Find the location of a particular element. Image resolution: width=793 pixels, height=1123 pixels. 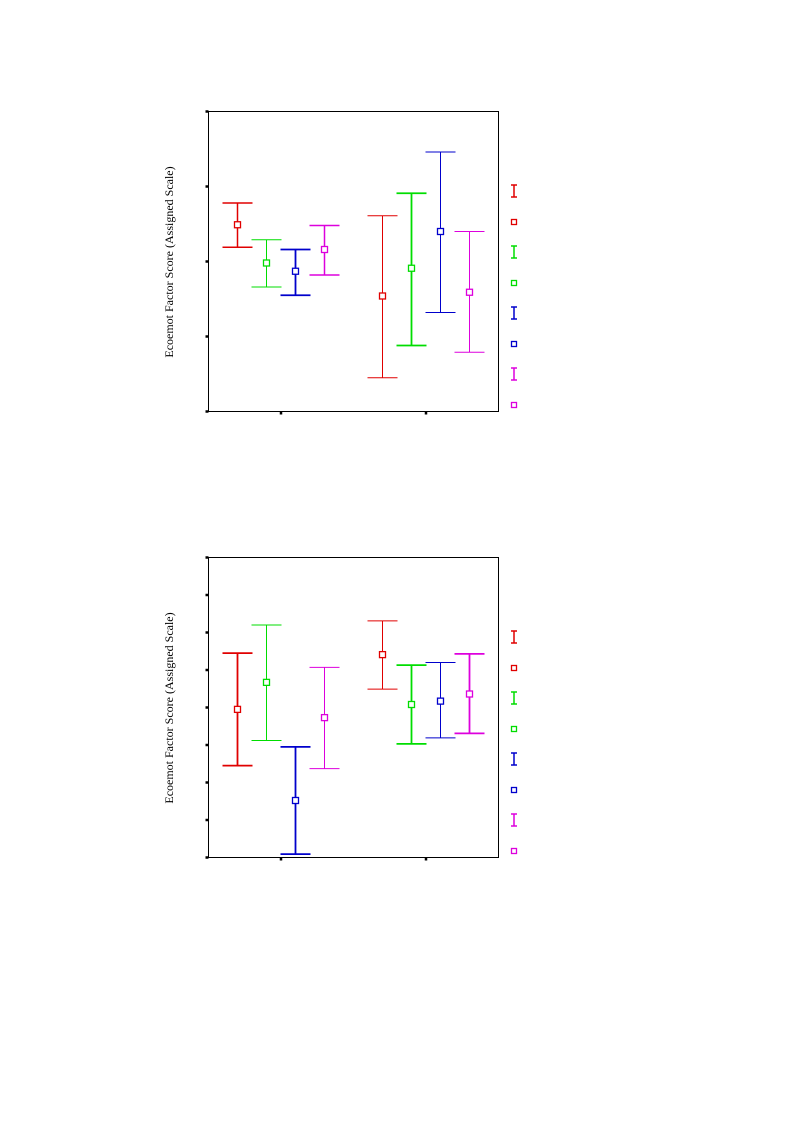

chart-1-svg: Ecoemot Factor Score (Assigned Scale) is located at coordinates (340, 262).